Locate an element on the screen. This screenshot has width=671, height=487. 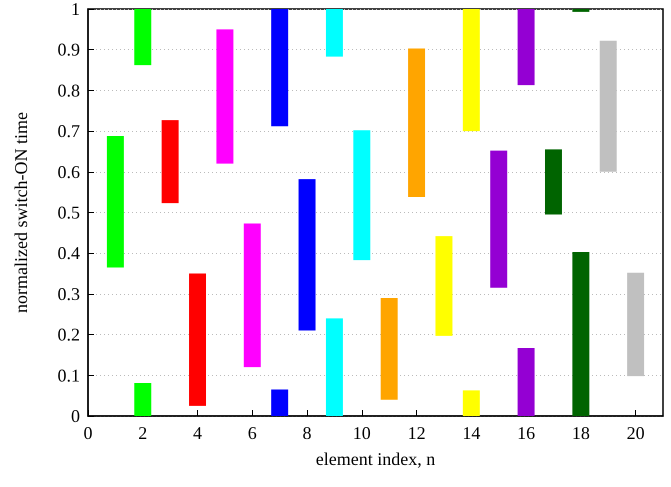
x-tick-label: 20 is located at coordinates (635, 433).